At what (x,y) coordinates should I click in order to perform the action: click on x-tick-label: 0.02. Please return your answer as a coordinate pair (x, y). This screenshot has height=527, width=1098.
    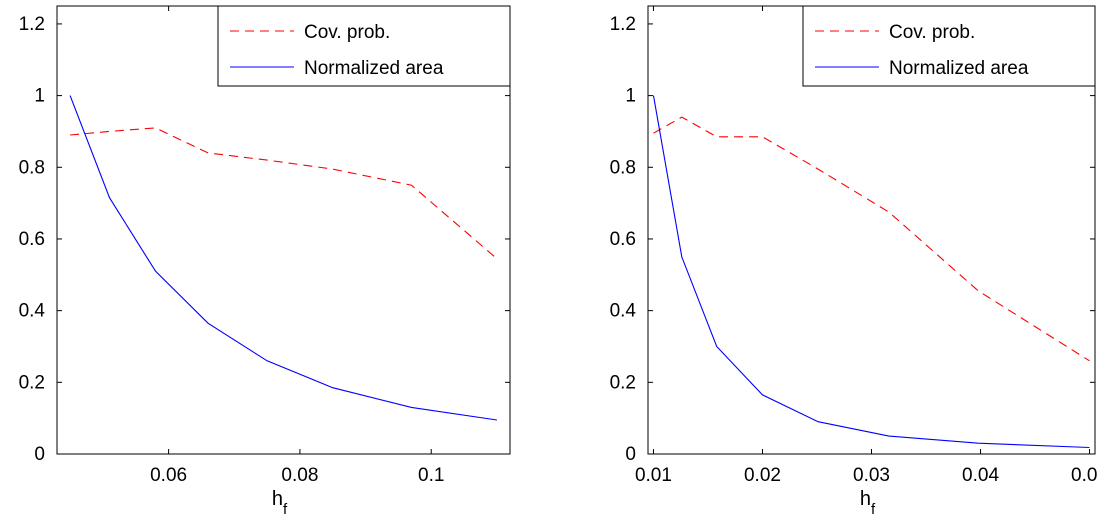
    Looking at the image, I should click on (762, 475).